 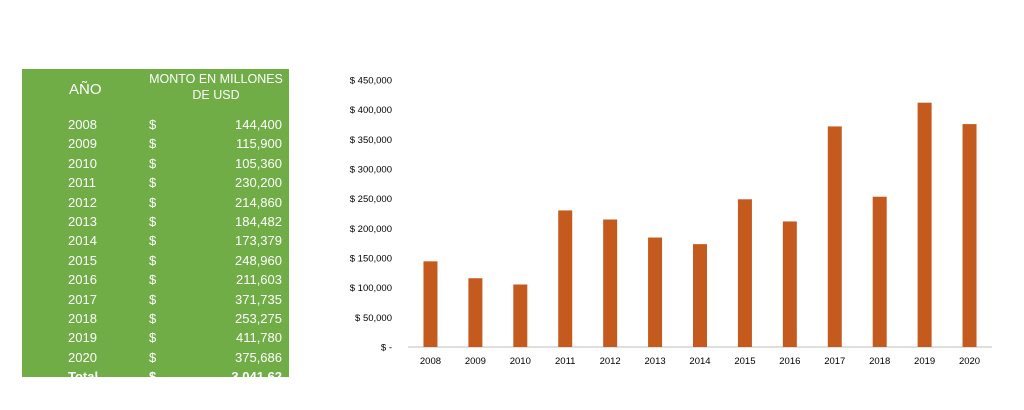 I want to click on y-tick-label: $ 200,000, so click(x=371, y=229).